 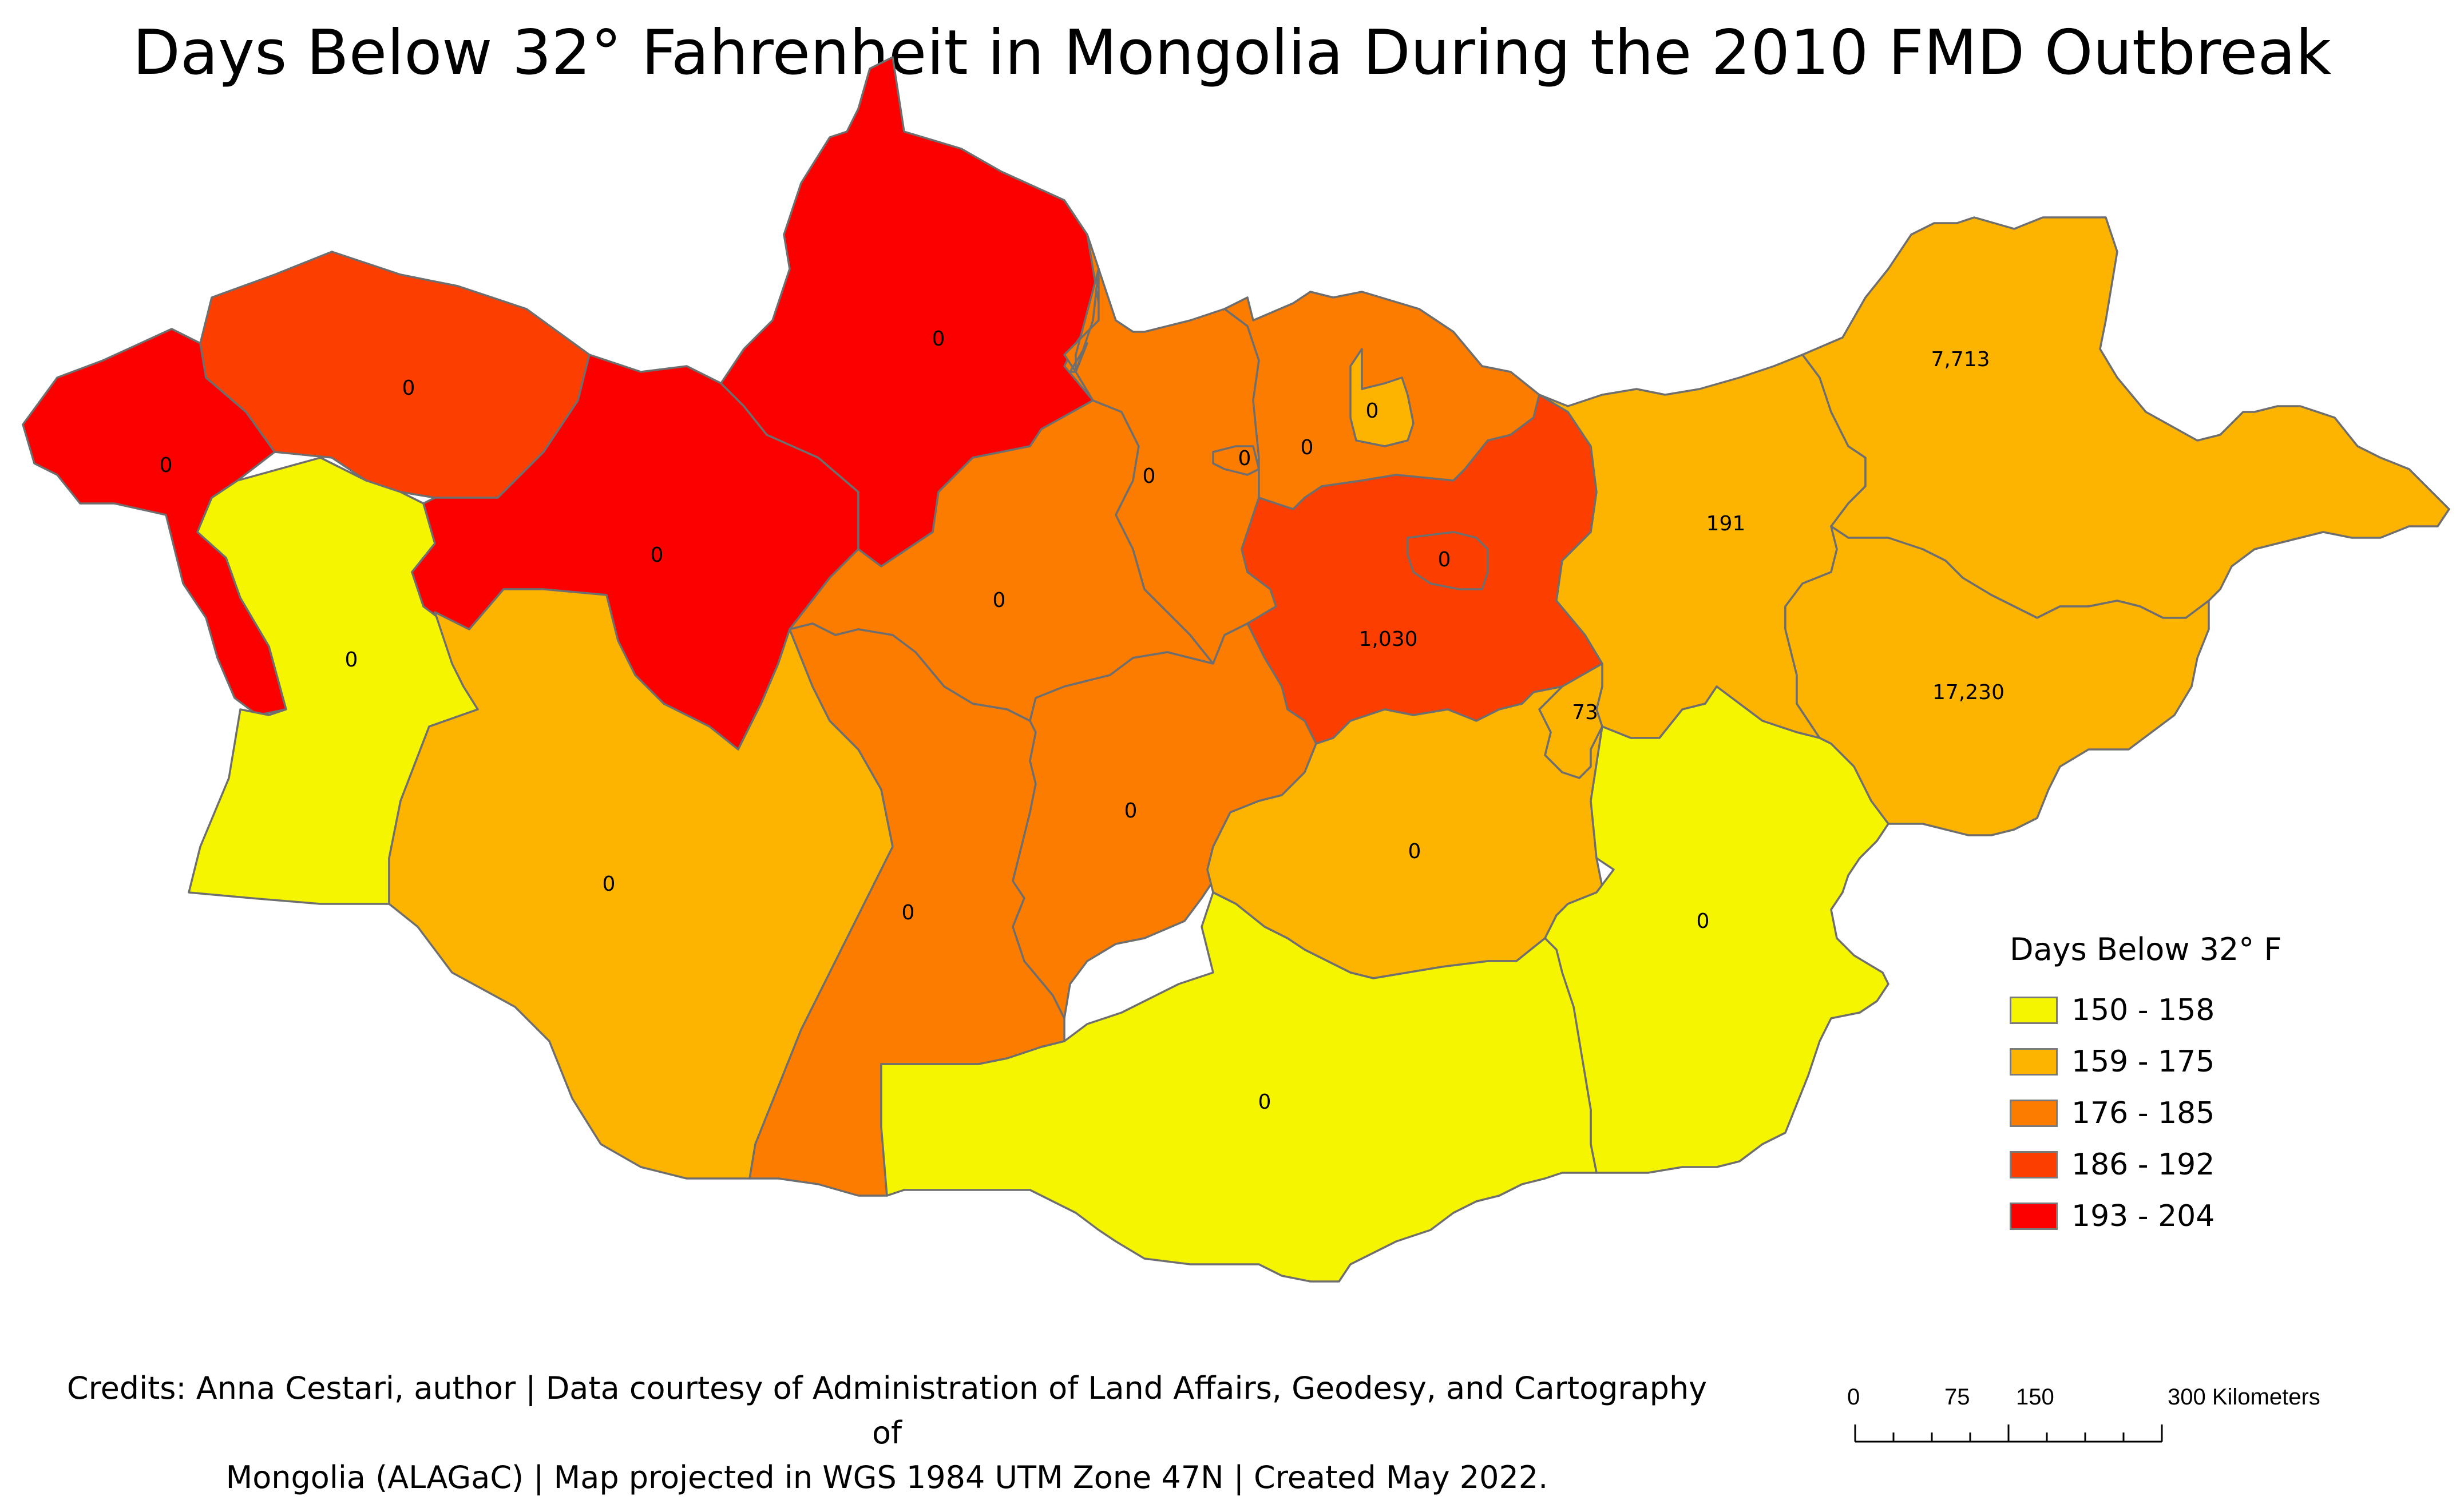 I want to click on label-bayankhongor: 0, so click(x=908, y=912).